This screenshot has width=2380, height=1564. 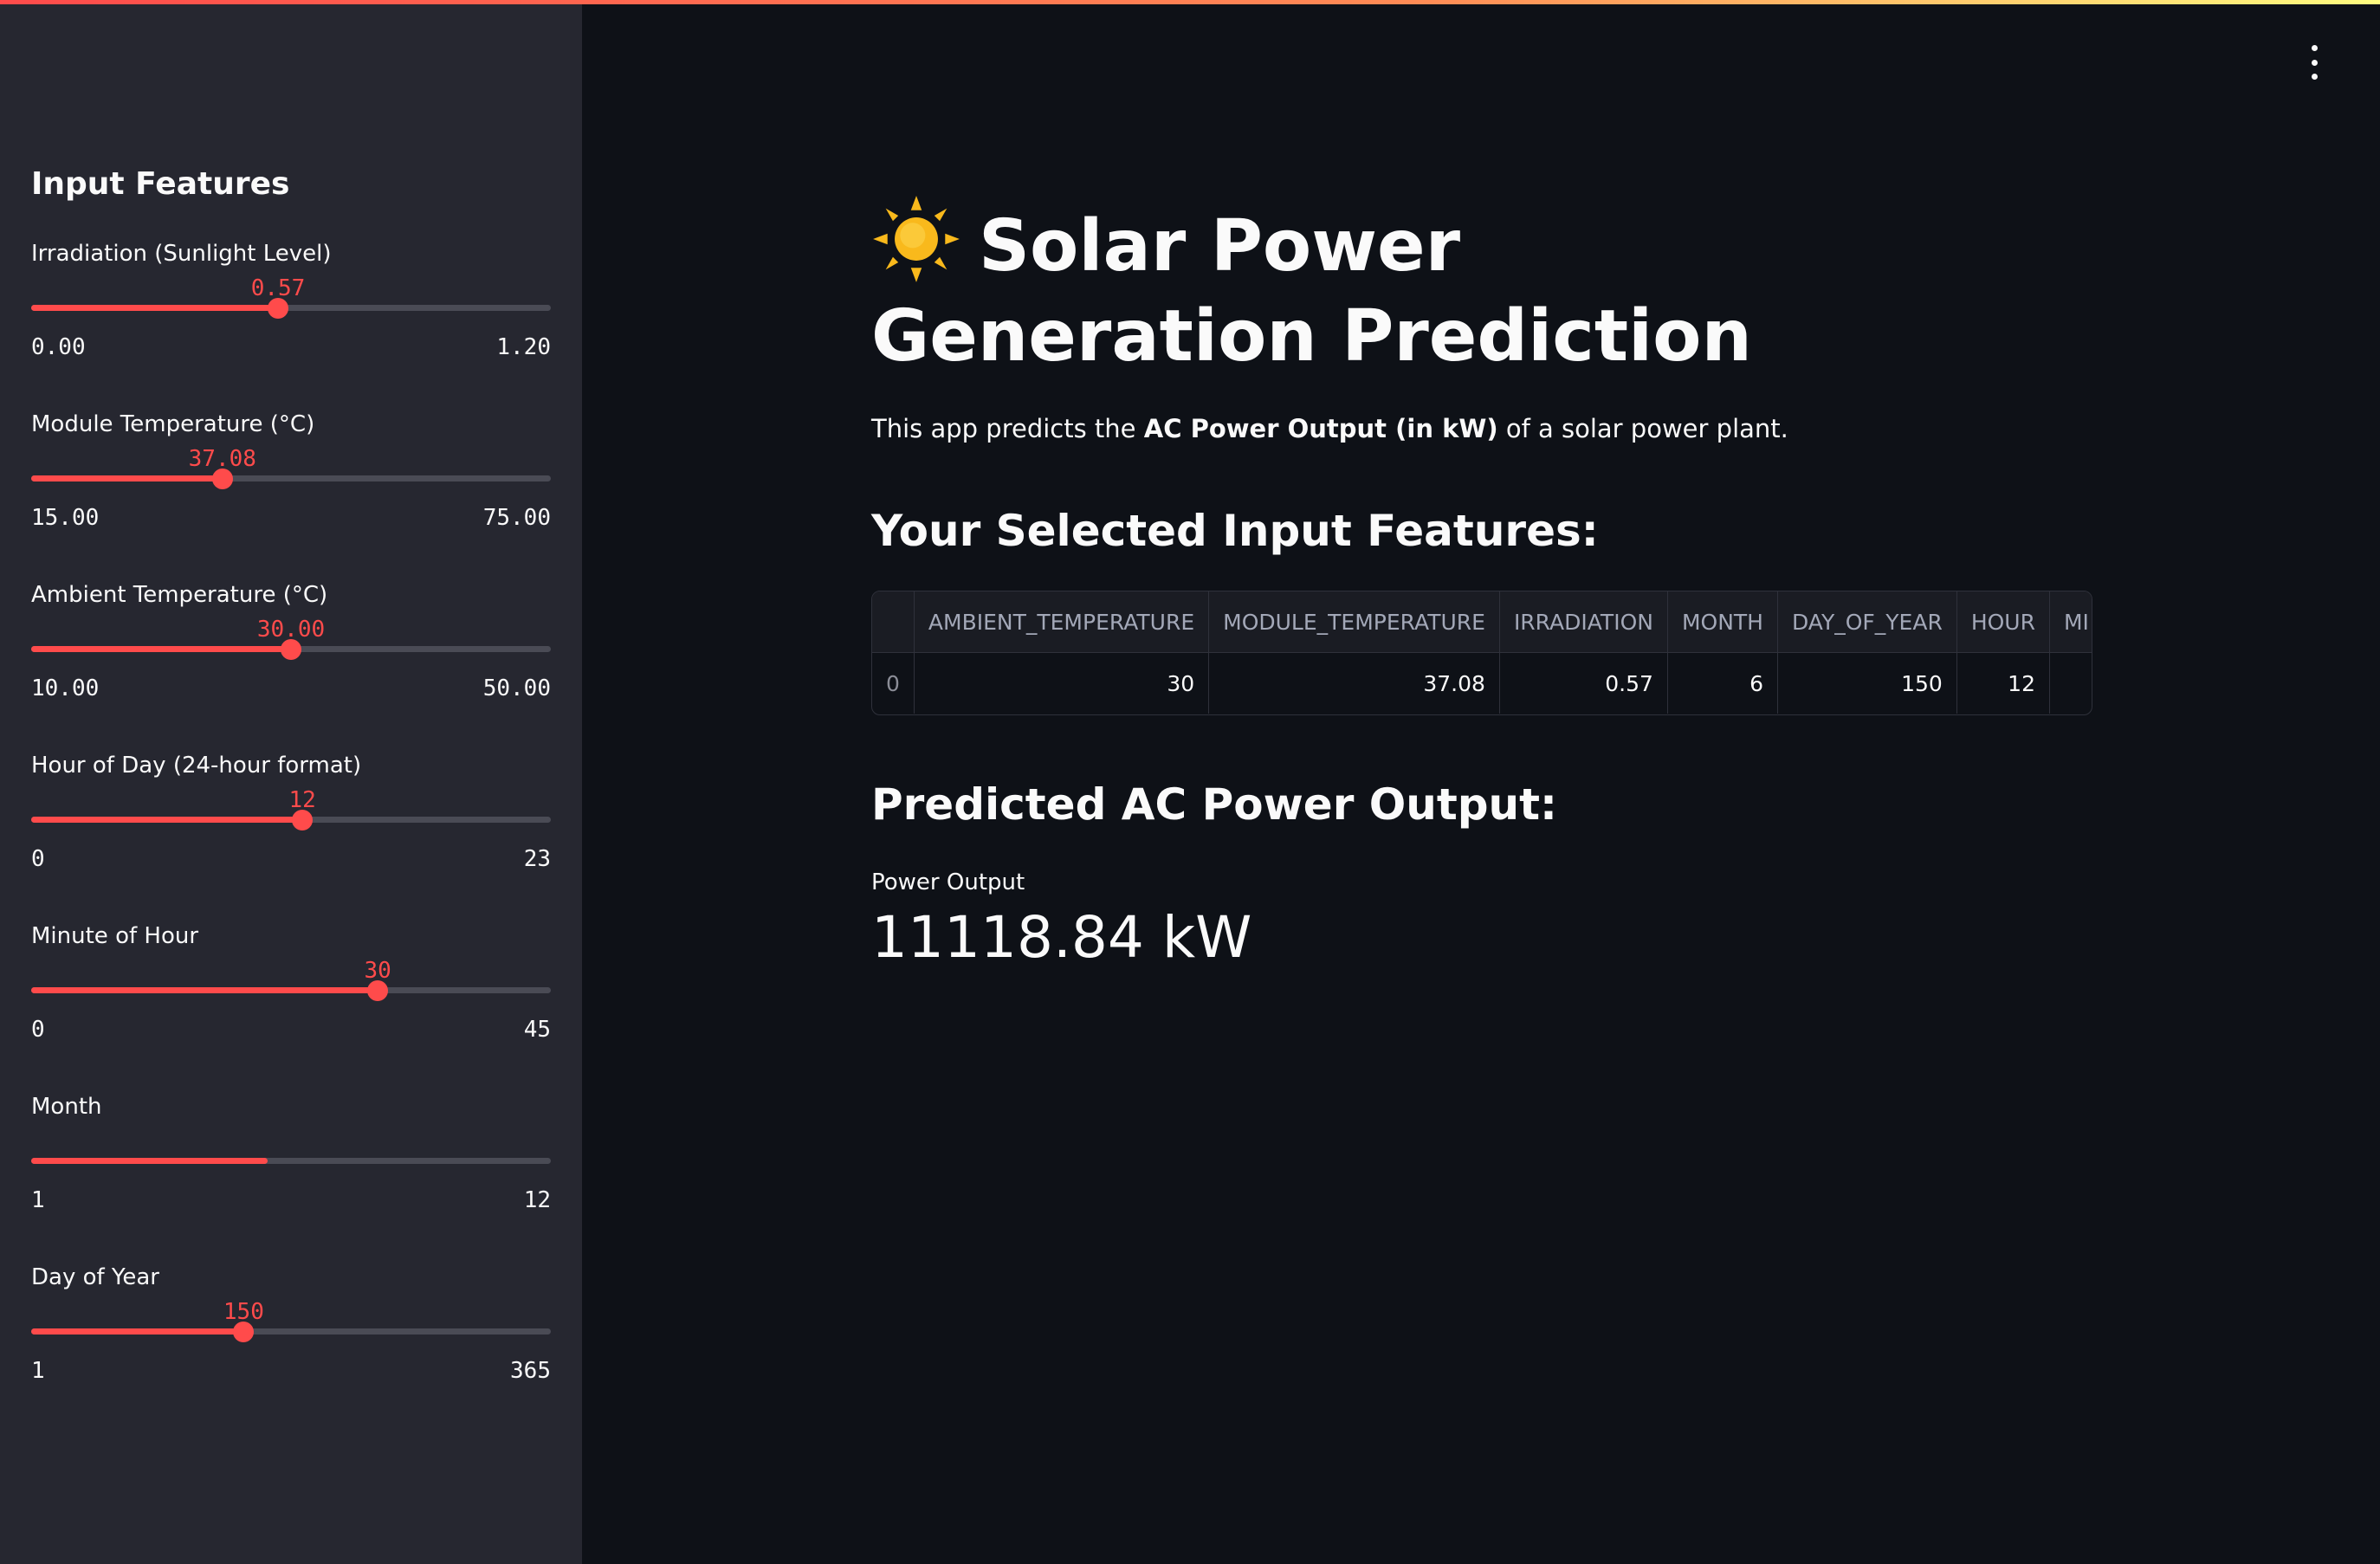 I want to click on slider-value: 30.00, so click(x=291, y=630).